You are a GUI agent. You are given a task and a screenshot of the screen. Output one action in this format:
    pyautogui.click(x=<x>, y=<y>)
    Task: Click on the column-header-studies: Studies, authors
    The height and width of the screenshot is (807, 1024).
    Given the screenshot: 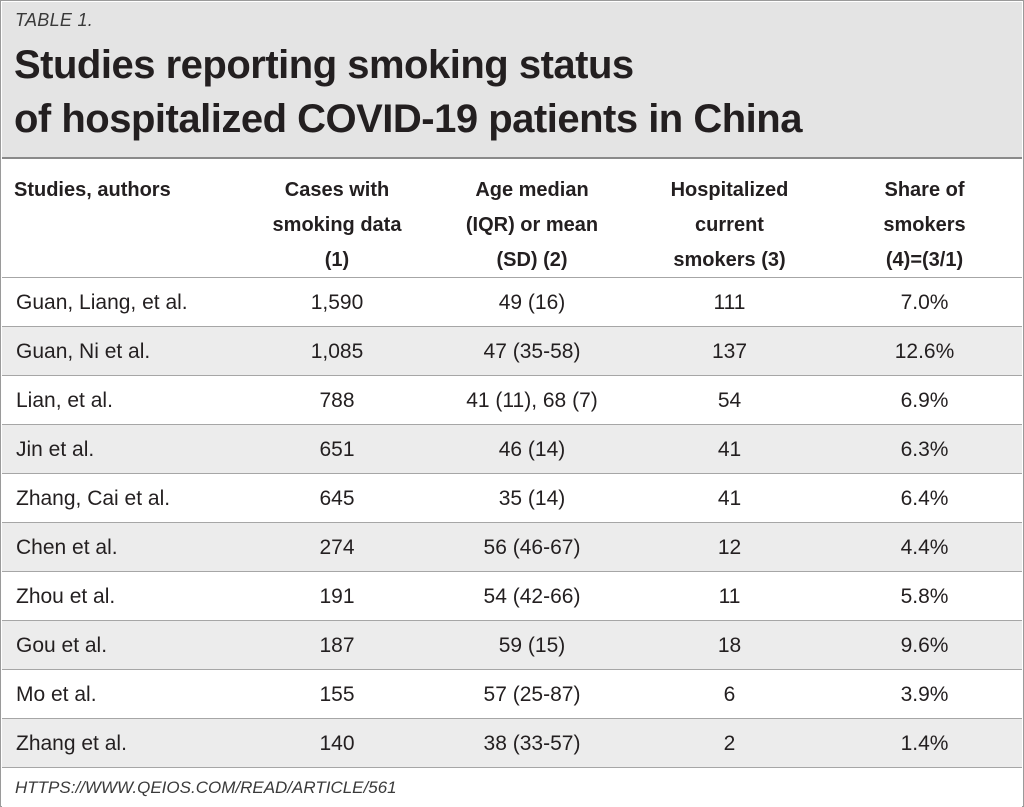 What is the action you would take?
    pyautogui.click(x=92, y=190)
    